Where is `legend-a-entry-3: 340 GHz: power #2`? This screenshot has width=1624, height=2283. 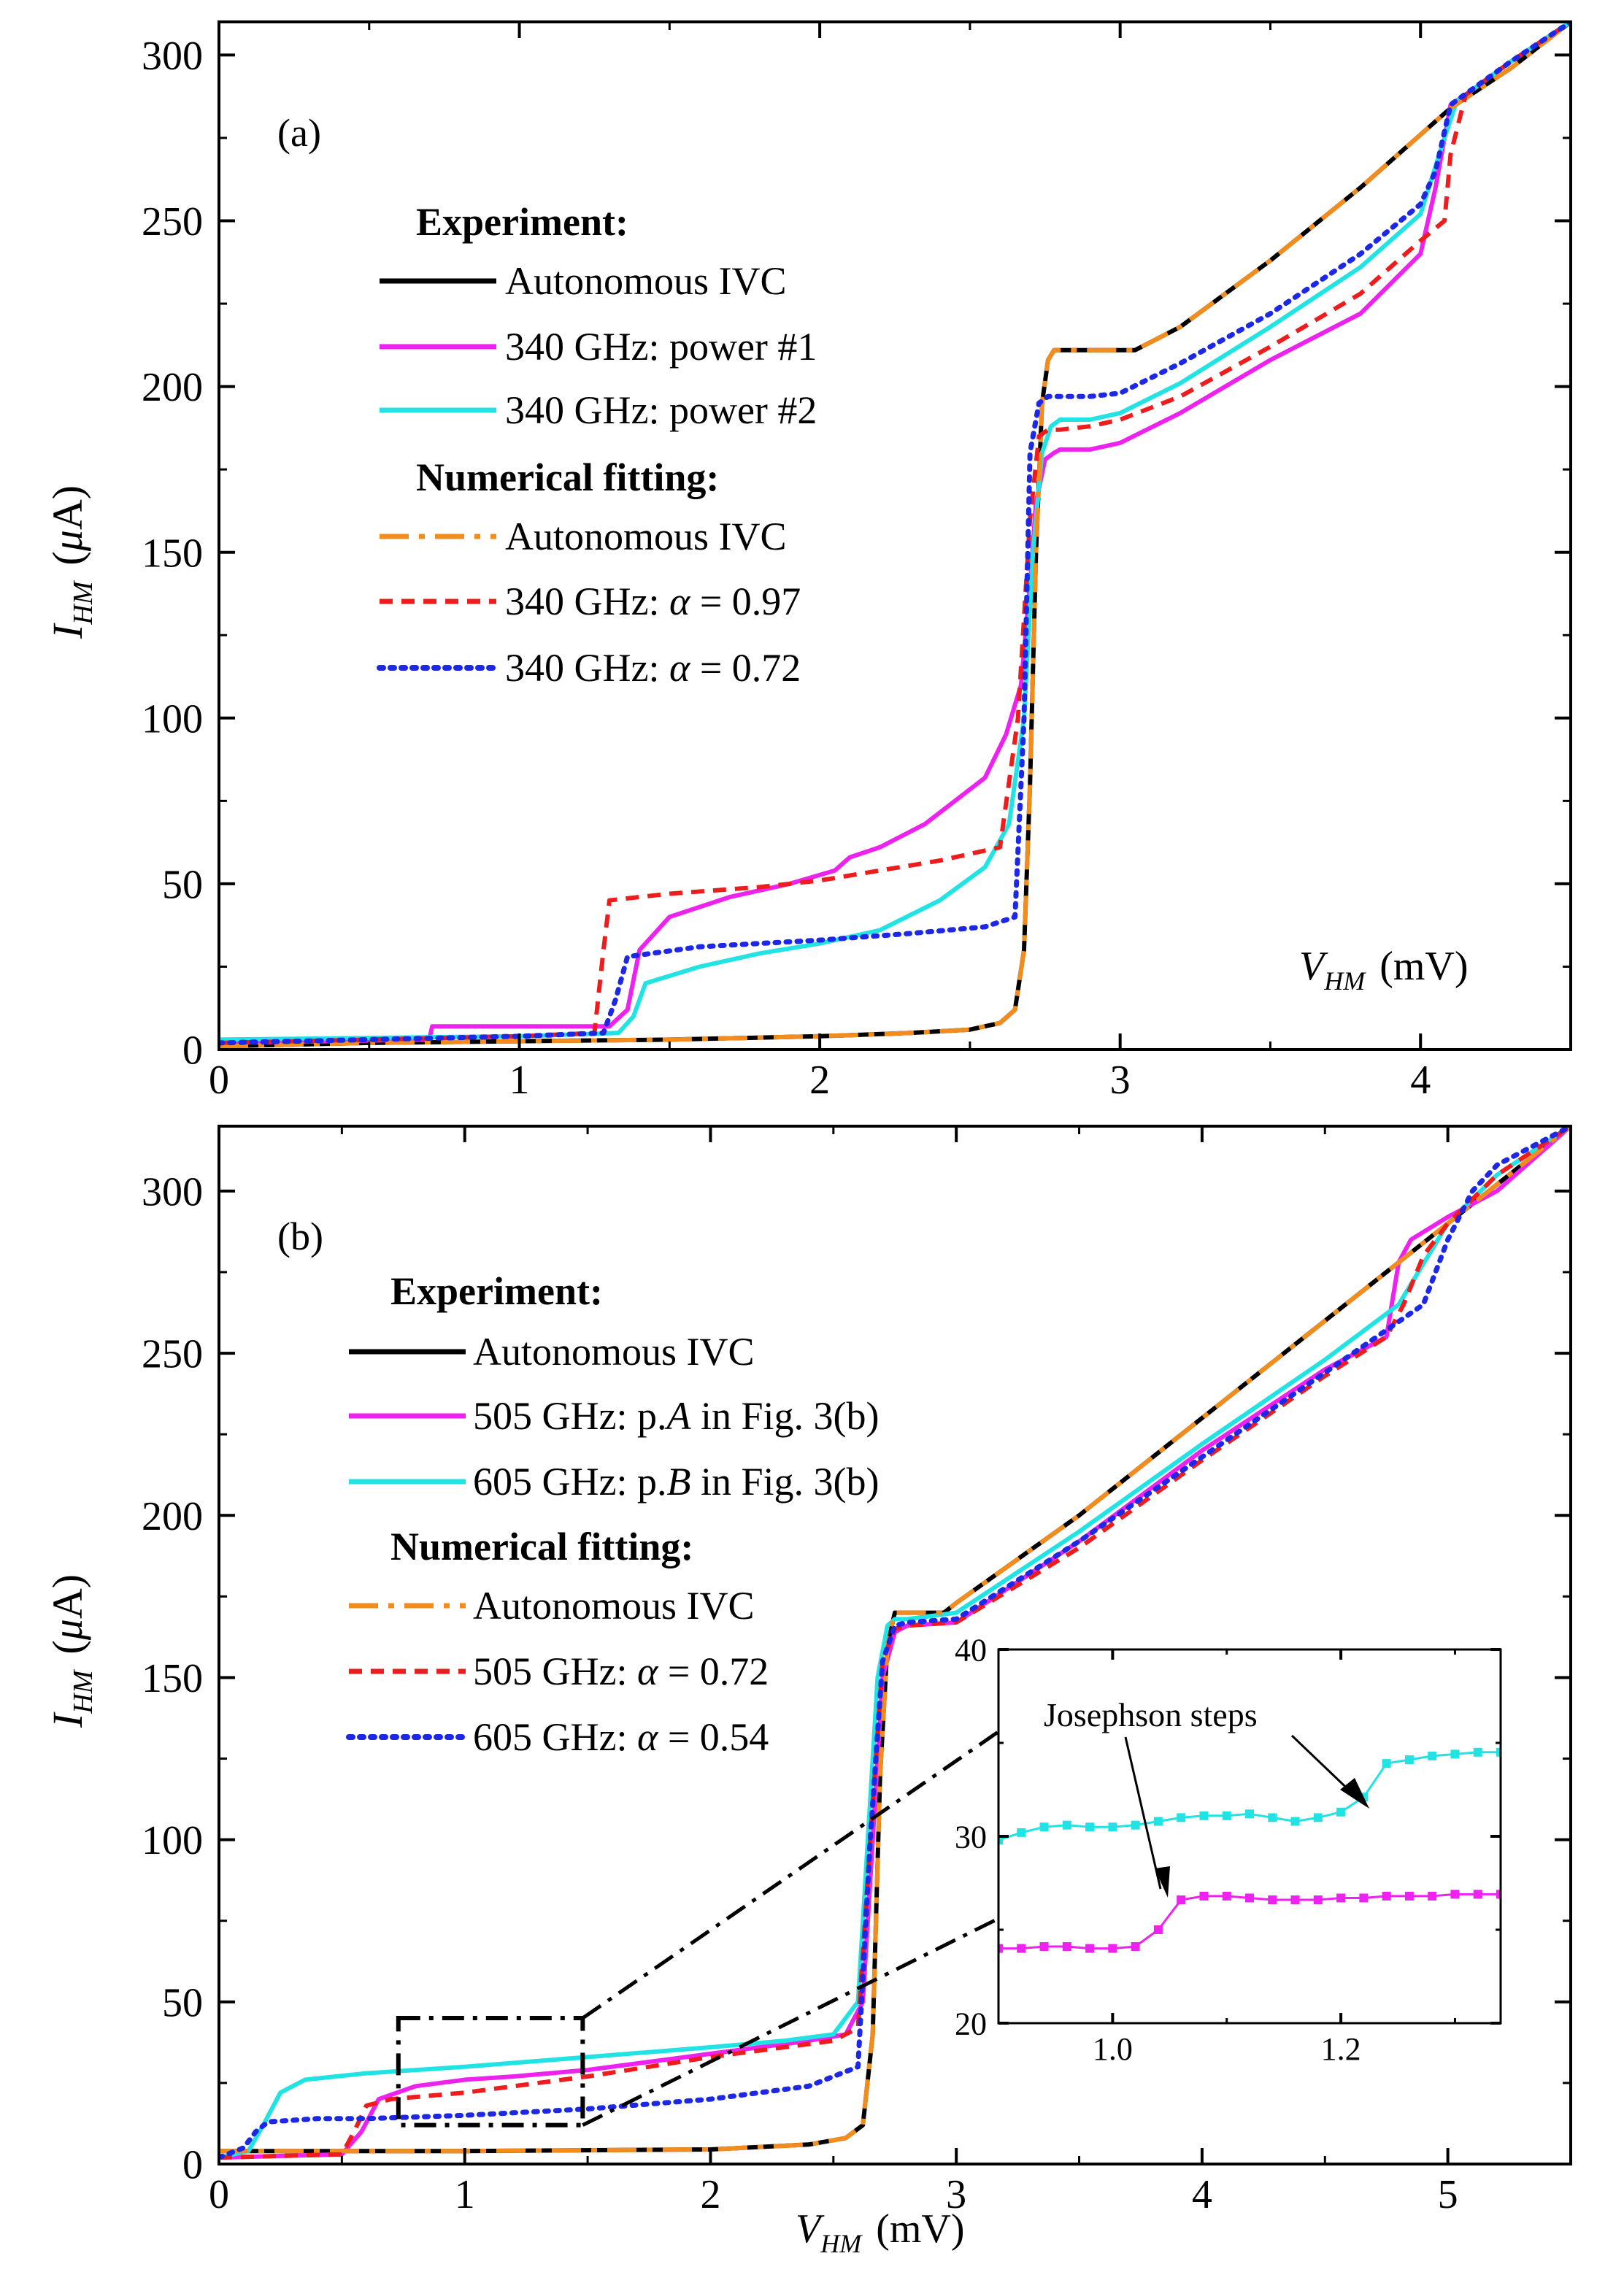 legend-a-entry-3: 340 GHz: power #2 is located at coordinates (661, 410).